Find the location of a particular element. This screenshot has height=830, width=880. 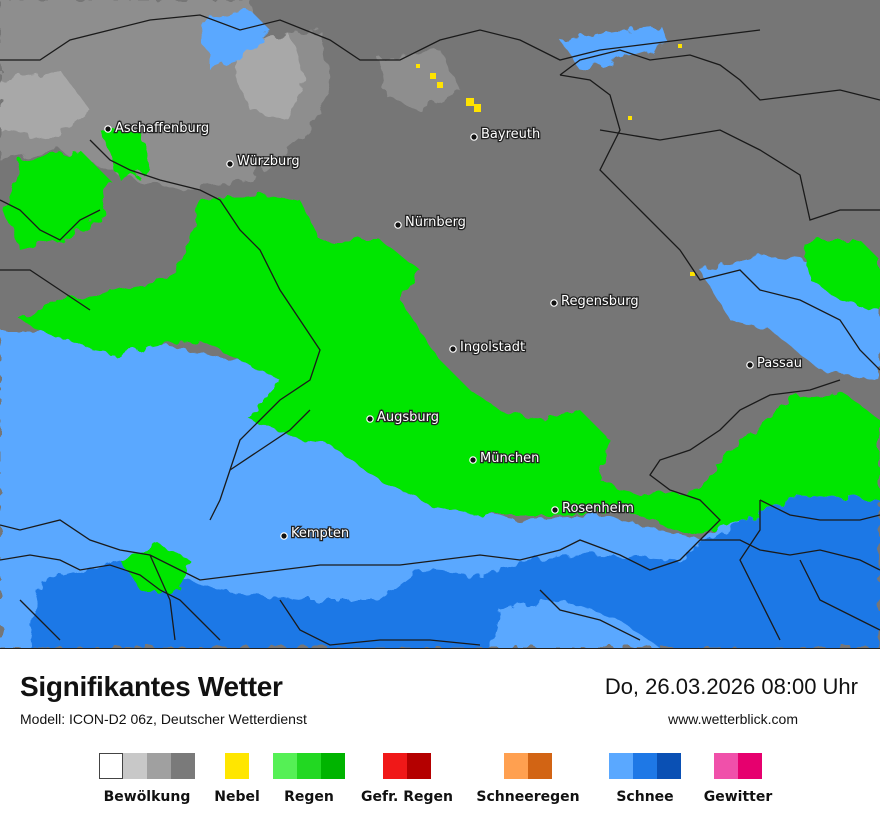

city-label: Aschaffenburg is located at coordinates (162, 128).